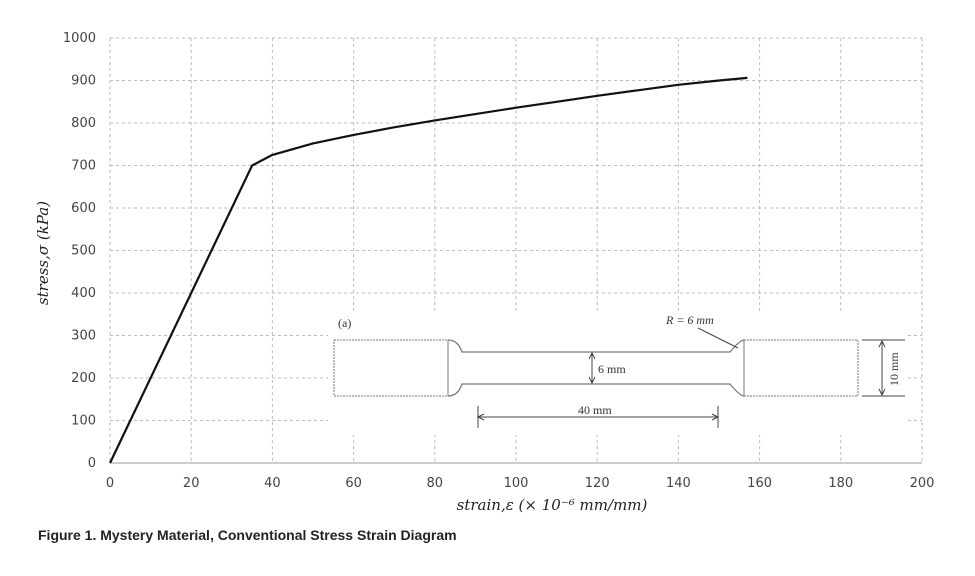 This screenshot has height=576, width=975. Describe the element at coordinates (272, 483) in the screenshot. I see `x-tick-label: 40` at that location.